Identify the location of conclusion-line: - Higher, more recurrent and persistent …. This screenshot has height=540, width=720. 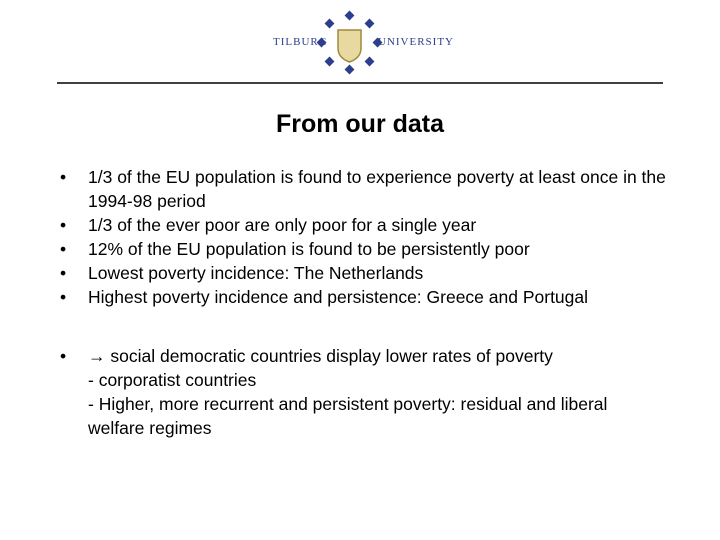
(348, 416).